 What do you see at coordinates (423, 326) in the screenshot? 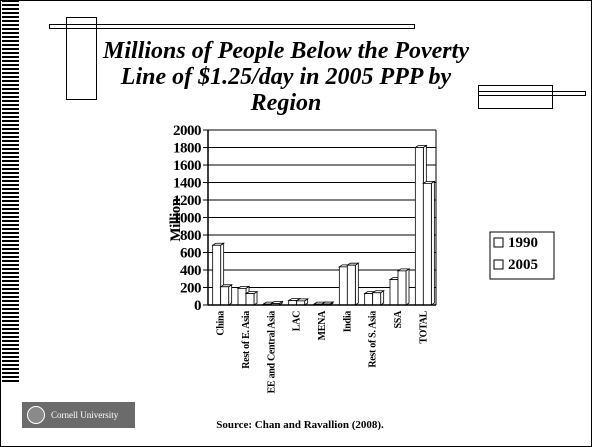
I see `x-category-label: TOTAL` at bounding box center [423, 326].